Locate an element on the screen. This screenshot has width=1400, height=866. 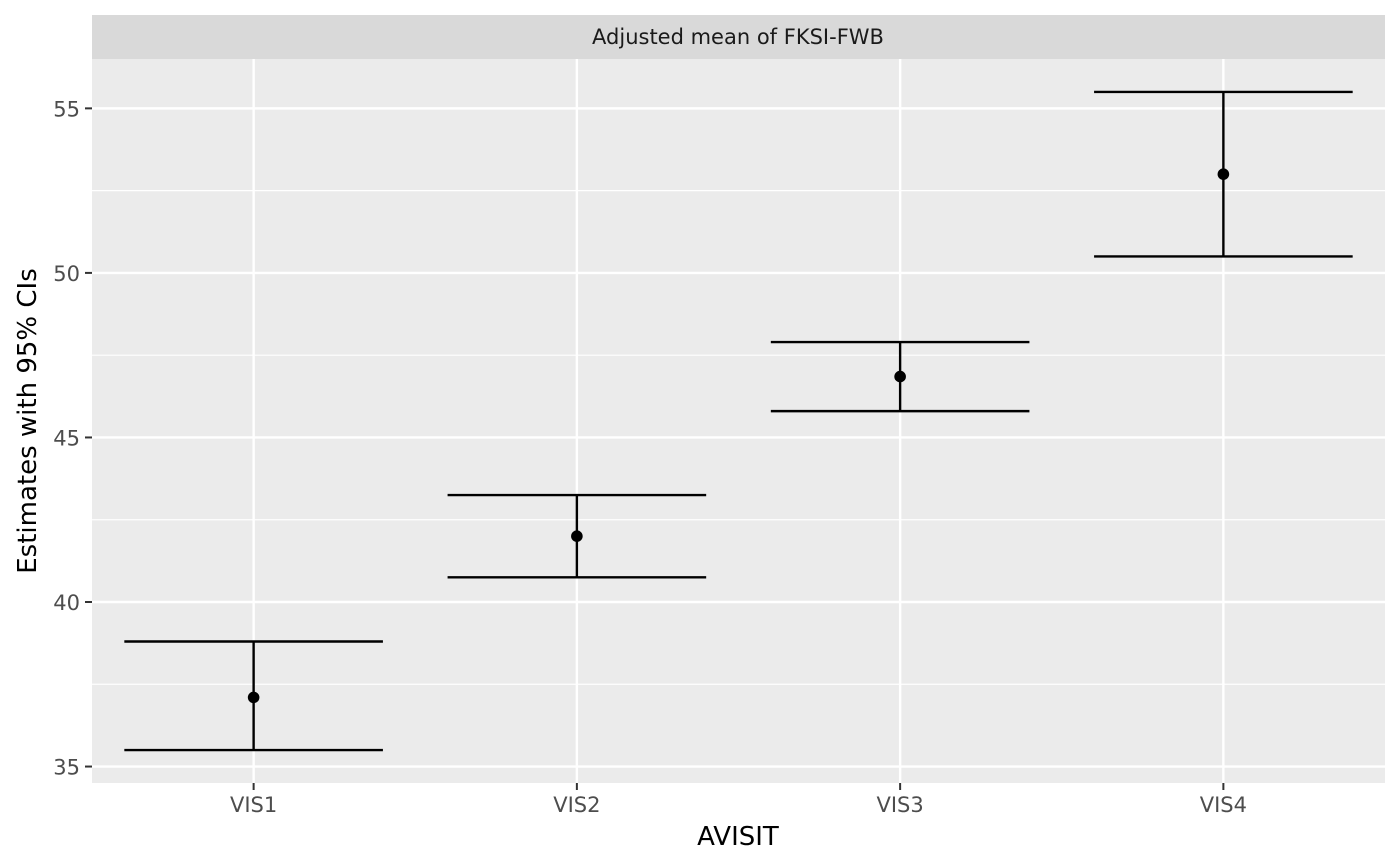
y-axis-title: Estimates with 95% CIs is located at coordinates (28, 421).